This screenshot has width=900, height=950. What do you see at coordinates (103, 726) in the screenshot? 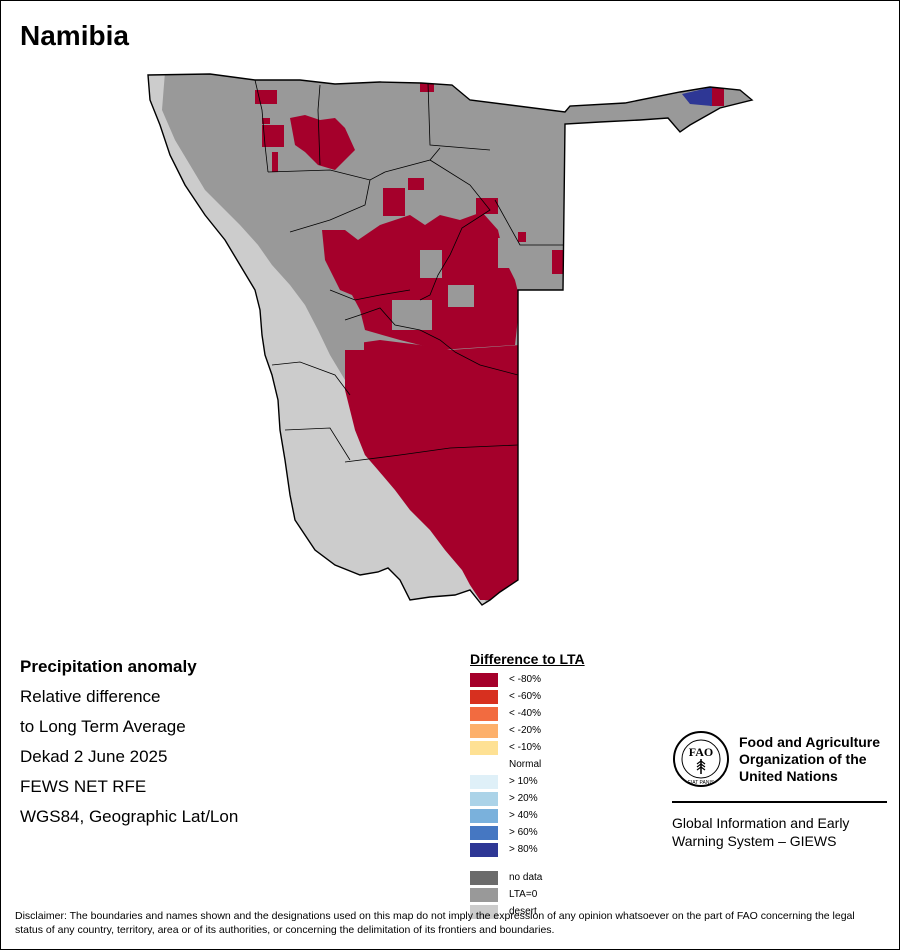
I see `info-line-lta: to Long Term Average` at bounding box center [103, 726].